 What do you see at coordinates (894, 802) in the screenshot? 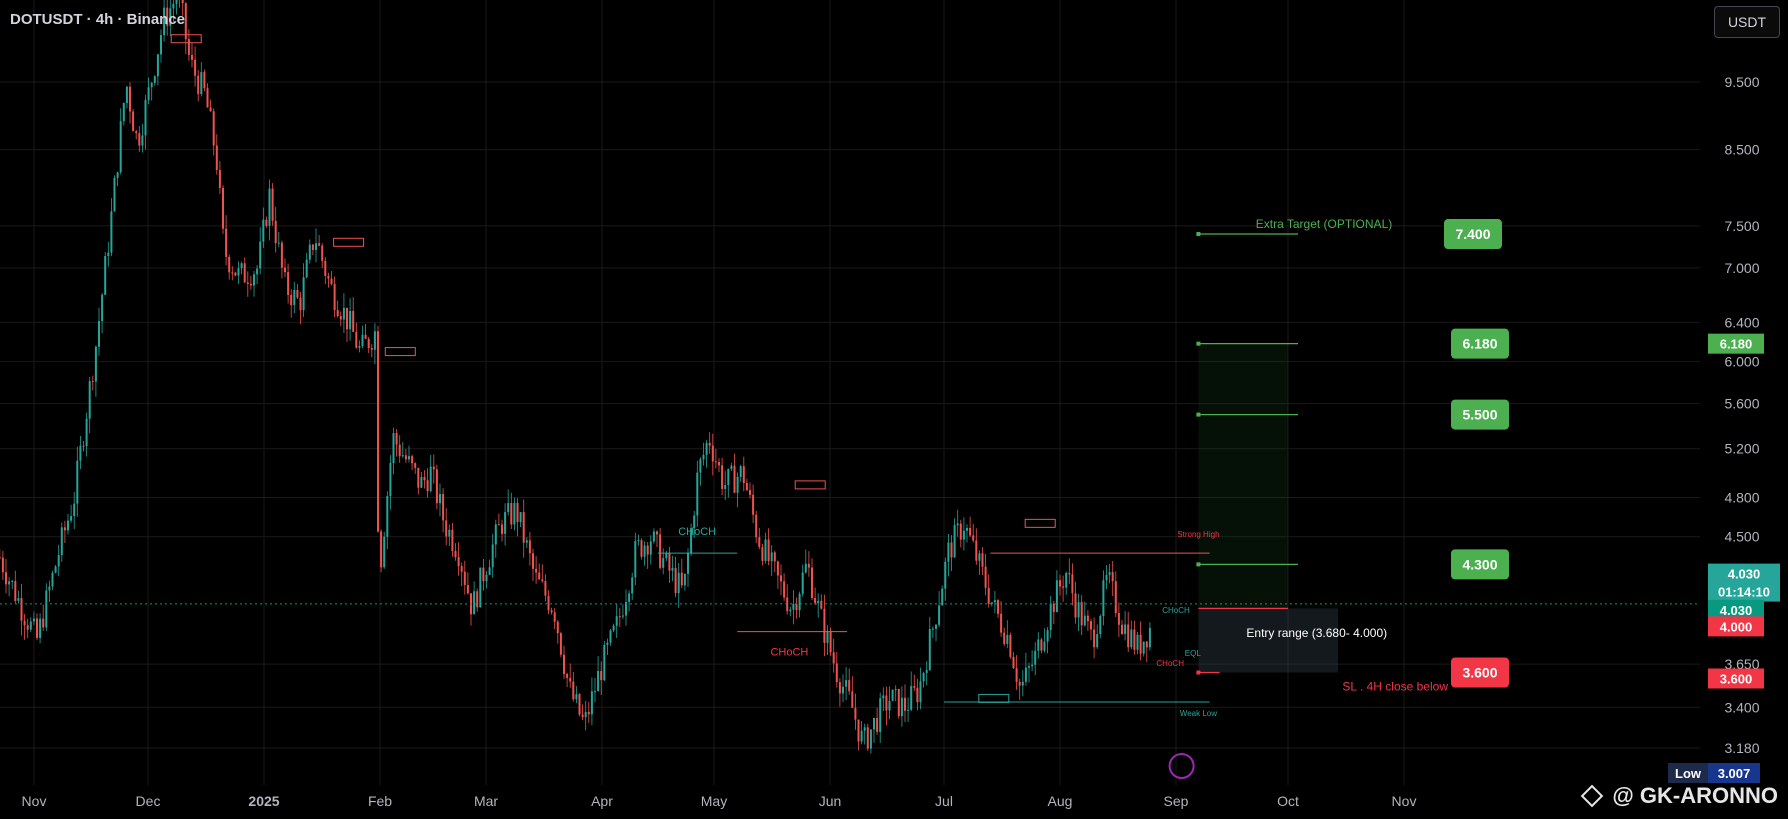
I see `time-axis-bg` at bounding box center [894, 802].